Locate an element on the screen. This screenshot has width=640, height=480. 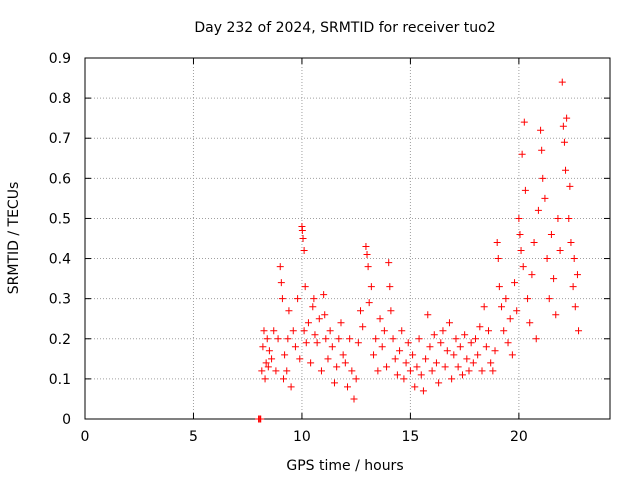
x-tick-label: 20 is located at coordinates (519, 437).